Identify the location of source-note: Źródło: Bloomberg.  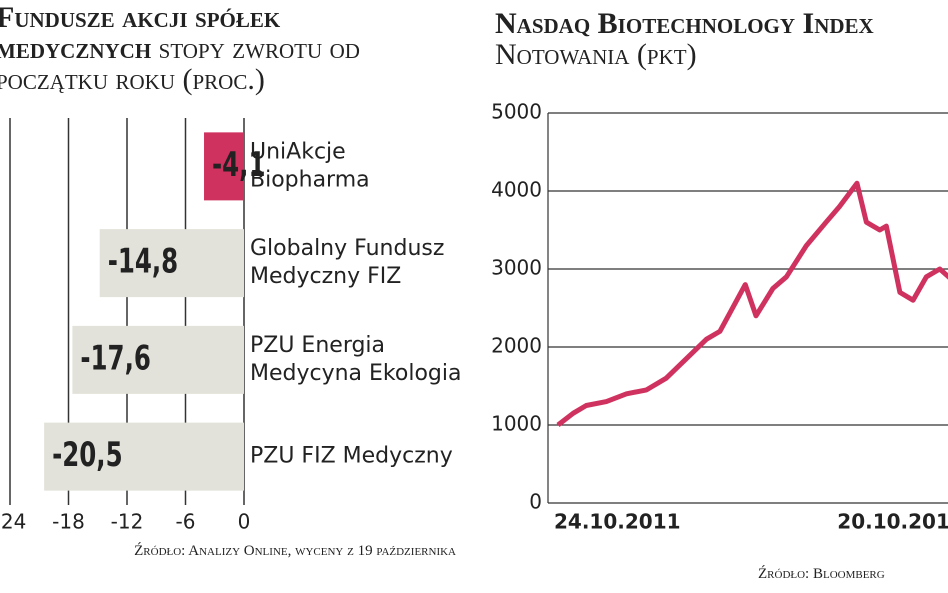
(821, 574).